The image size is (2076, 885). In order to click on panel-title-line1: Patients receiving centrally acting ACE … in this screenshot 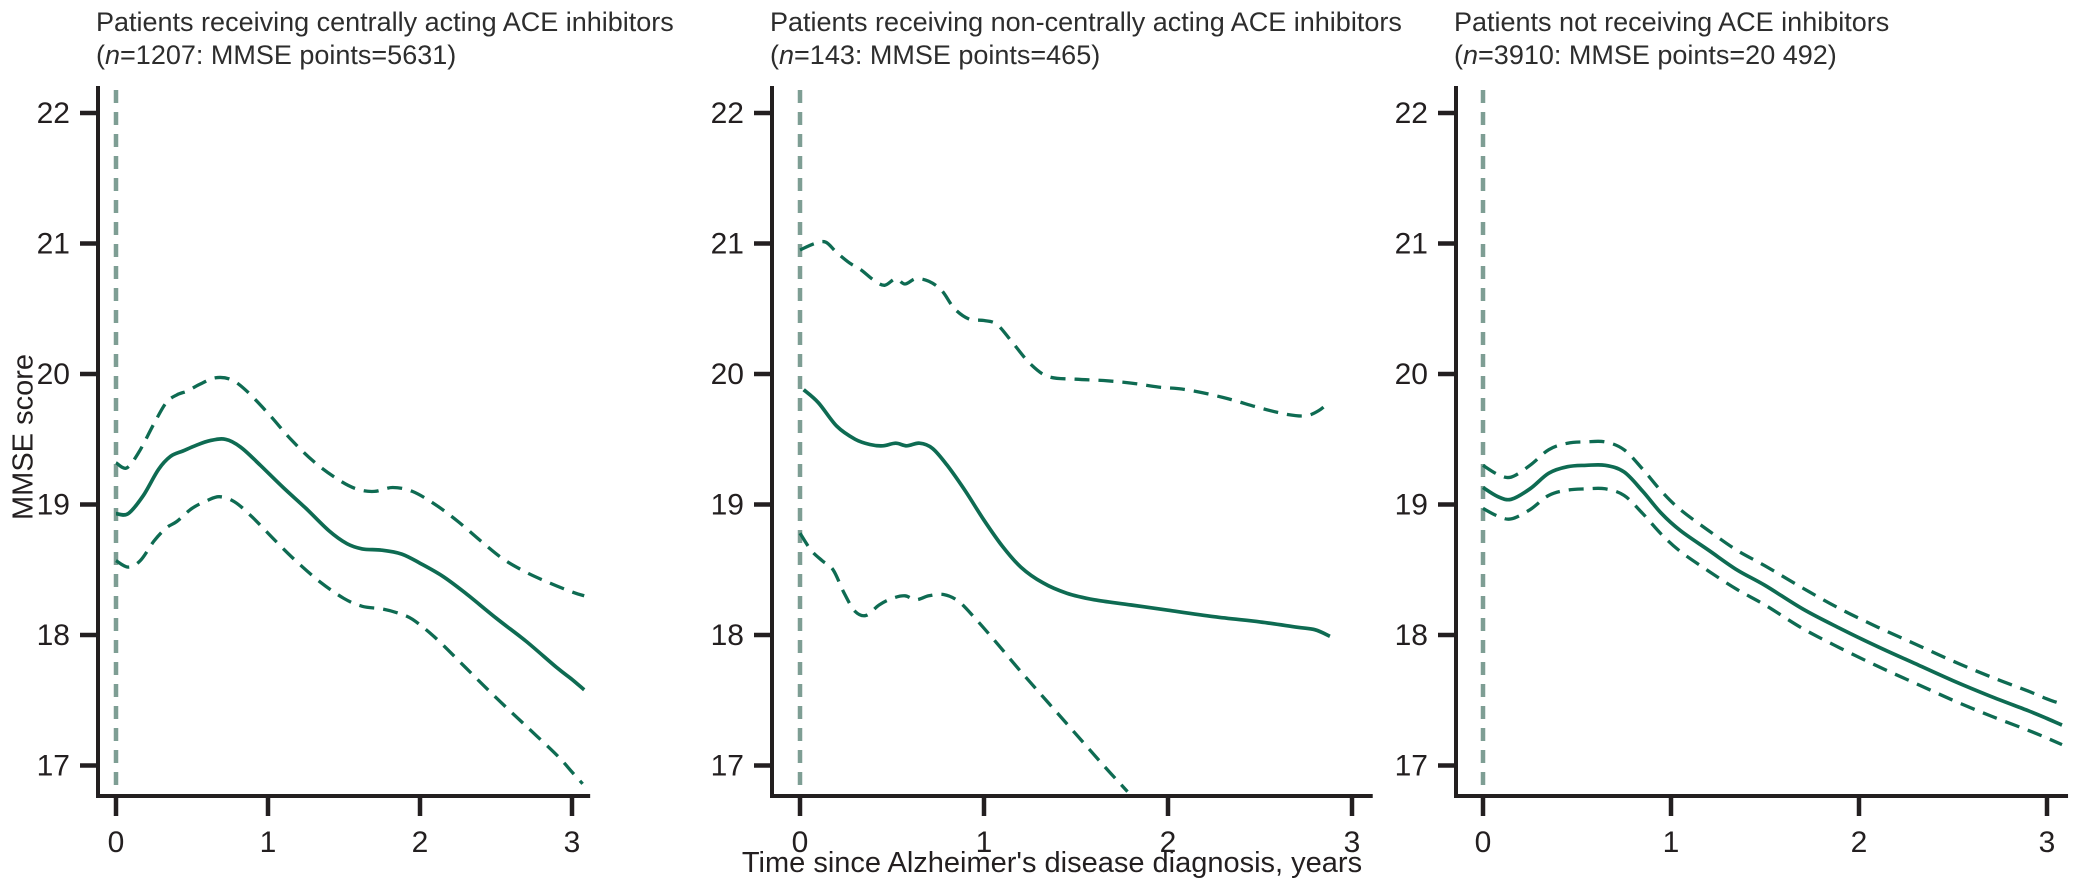, I will do `click(385, 22)`.